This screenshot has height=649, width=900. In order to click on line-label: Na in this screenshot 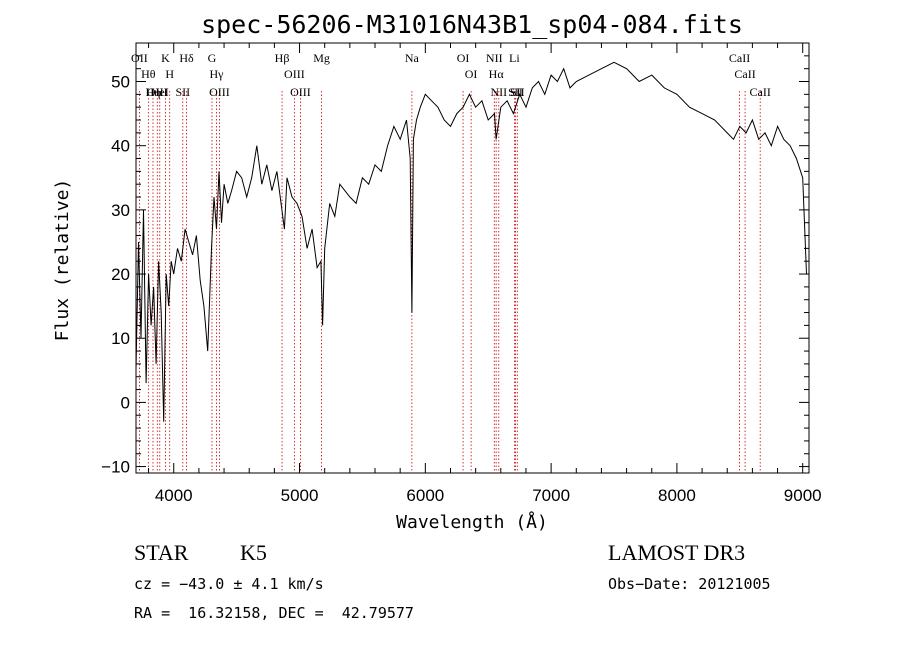, I will do `click(412, 58)`.